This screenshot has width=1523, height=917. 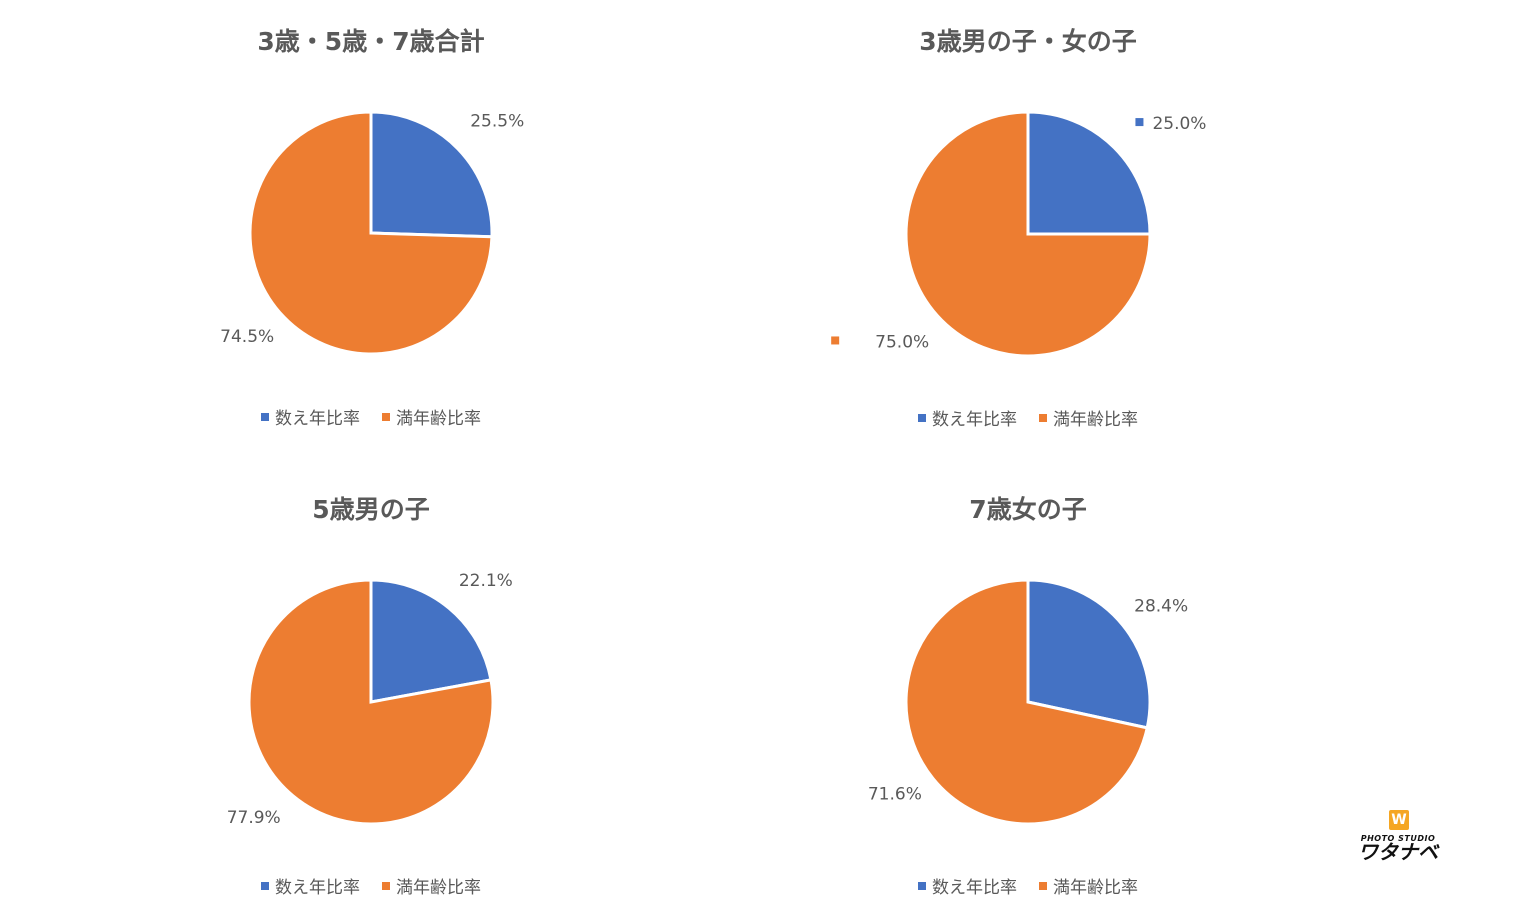 I want to click on data-label-1: 74.5%, so click(x=247, y=337).